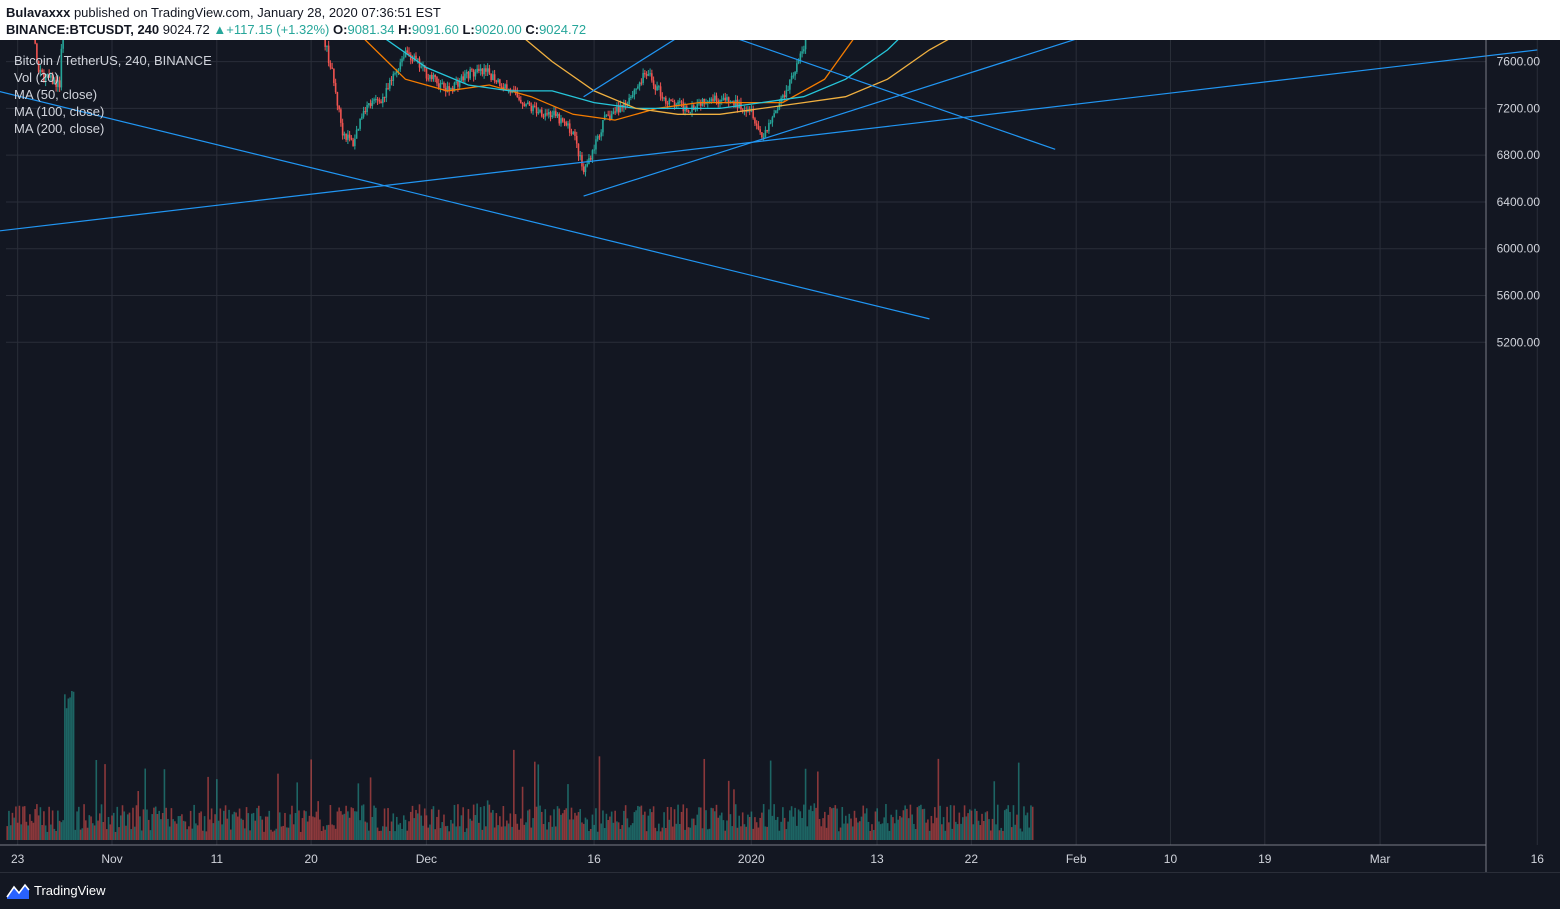 The image size is (1560, 909). What do you see at coordinates (186, 29) in the screenshot?
I see `last-price: 9024.72` at bounding box center [186, 29].